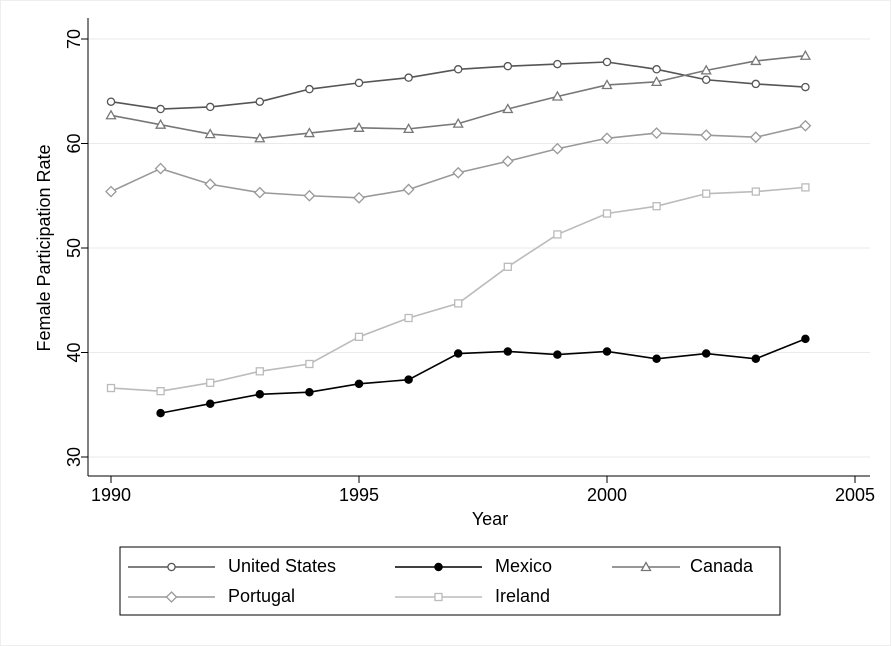 This screenshot has height=646, width=891. I want to click on legend-label: Canada, so click(722, 566).